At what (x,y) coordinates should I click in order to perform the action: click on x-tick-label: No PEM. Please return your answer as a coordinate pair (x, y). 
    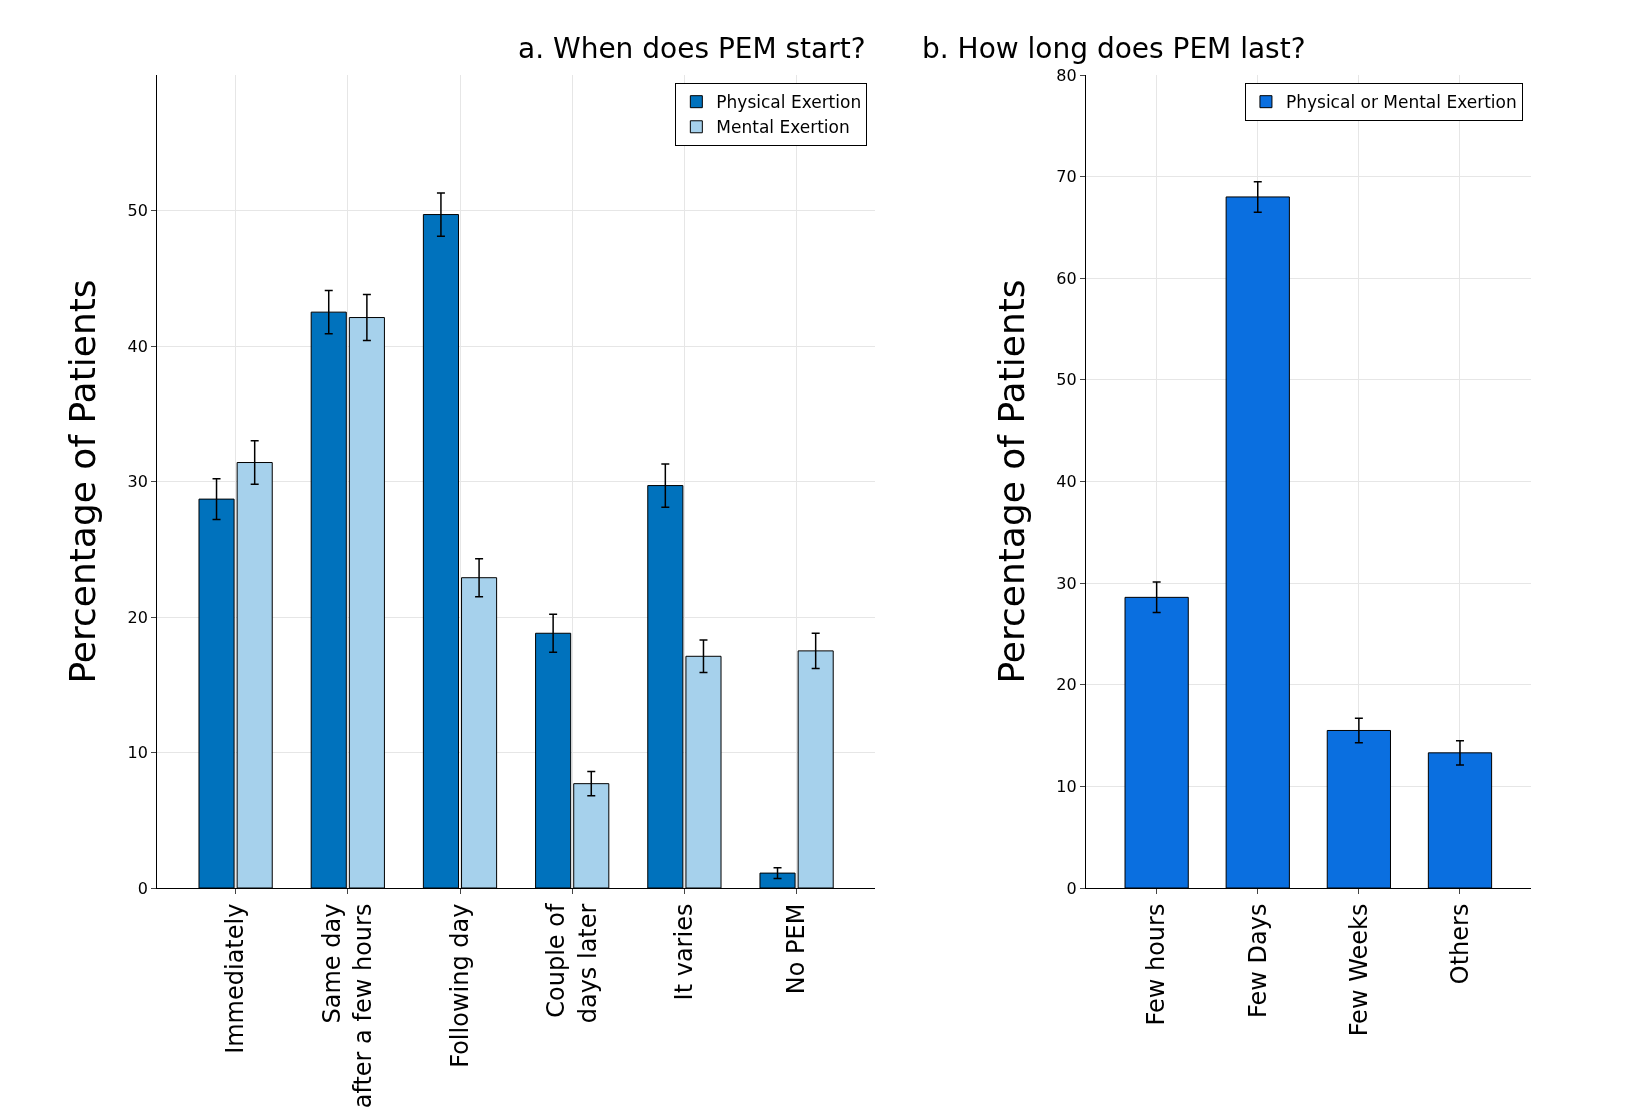
    Looking at the image, I should click on (796, 949).